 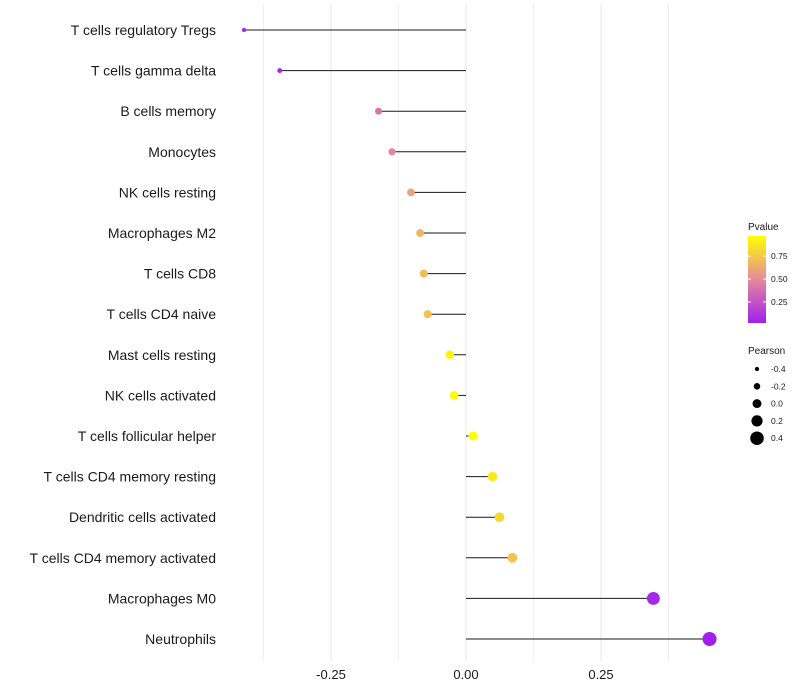 I want to click on pearson-legend: Pearson -0.4 -0.2 0.0 0.2 0.4, so click(x=767, y=395).